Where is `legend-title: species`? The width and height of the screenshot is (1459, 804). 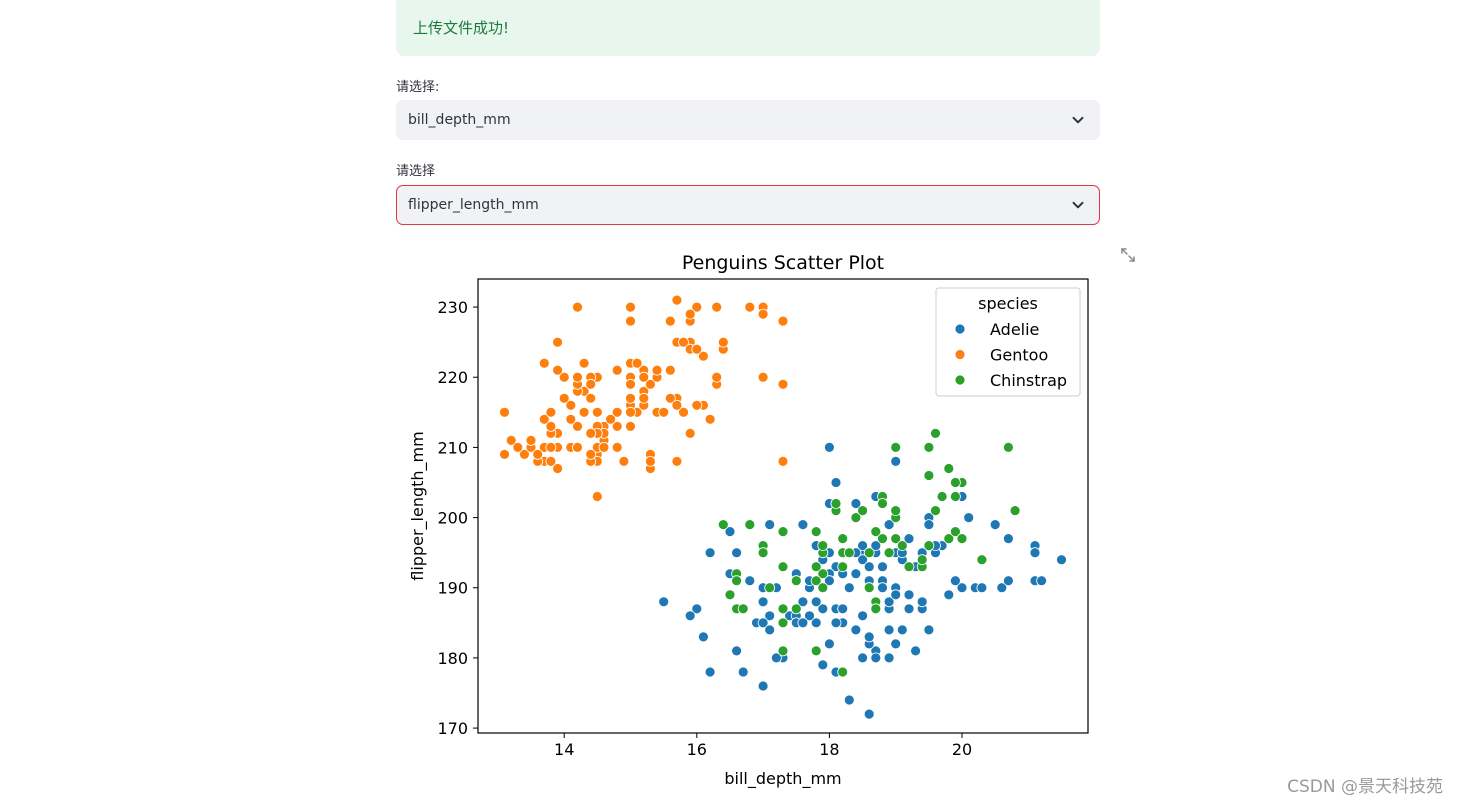 legend-title: species is located at coordinates (1008, 303).